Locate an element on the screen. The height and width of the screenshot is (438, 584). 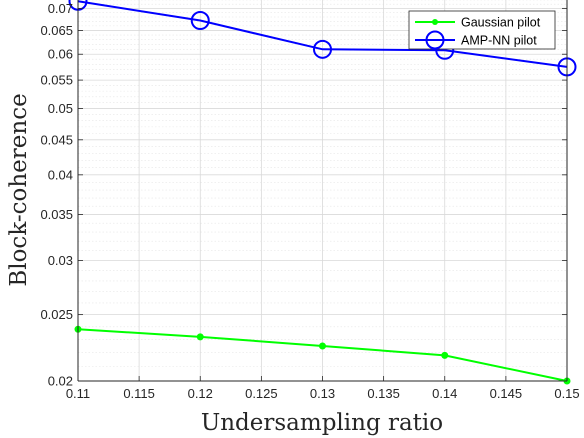
x-tick-labels: 0.11 0.115 0.12 0.125 0.13 0.135 0.14 0.145 0.15 is located at coordinates (323, 393).